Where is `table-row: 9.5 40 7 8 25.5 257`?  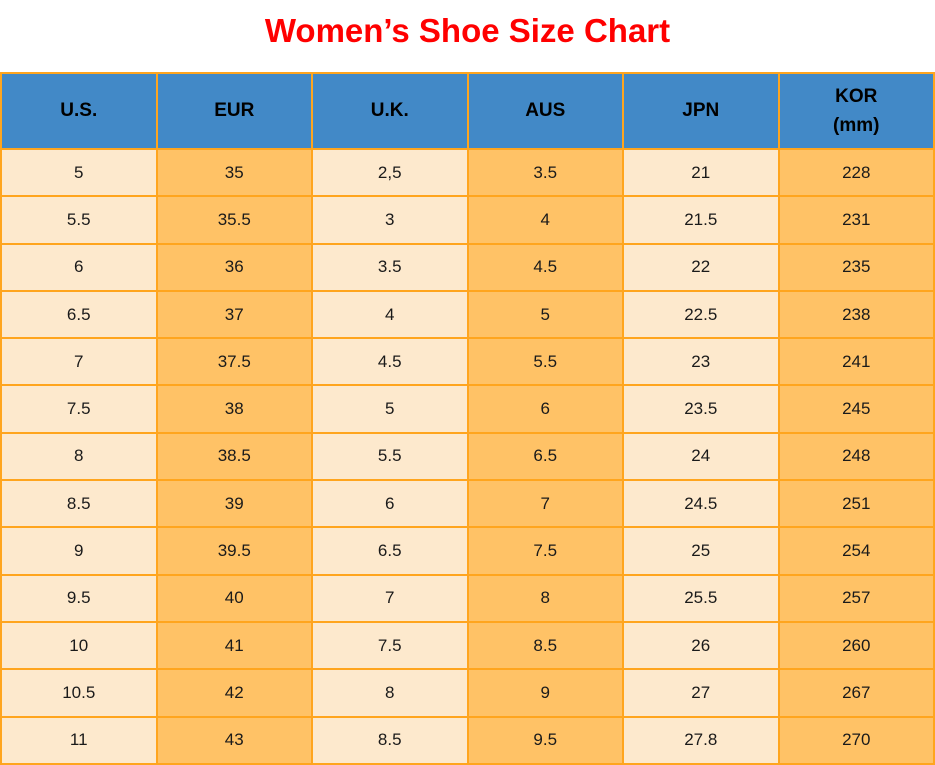
table-row: 9.5 40 7 8 25.5 257 is located at coordinates (467, 598).